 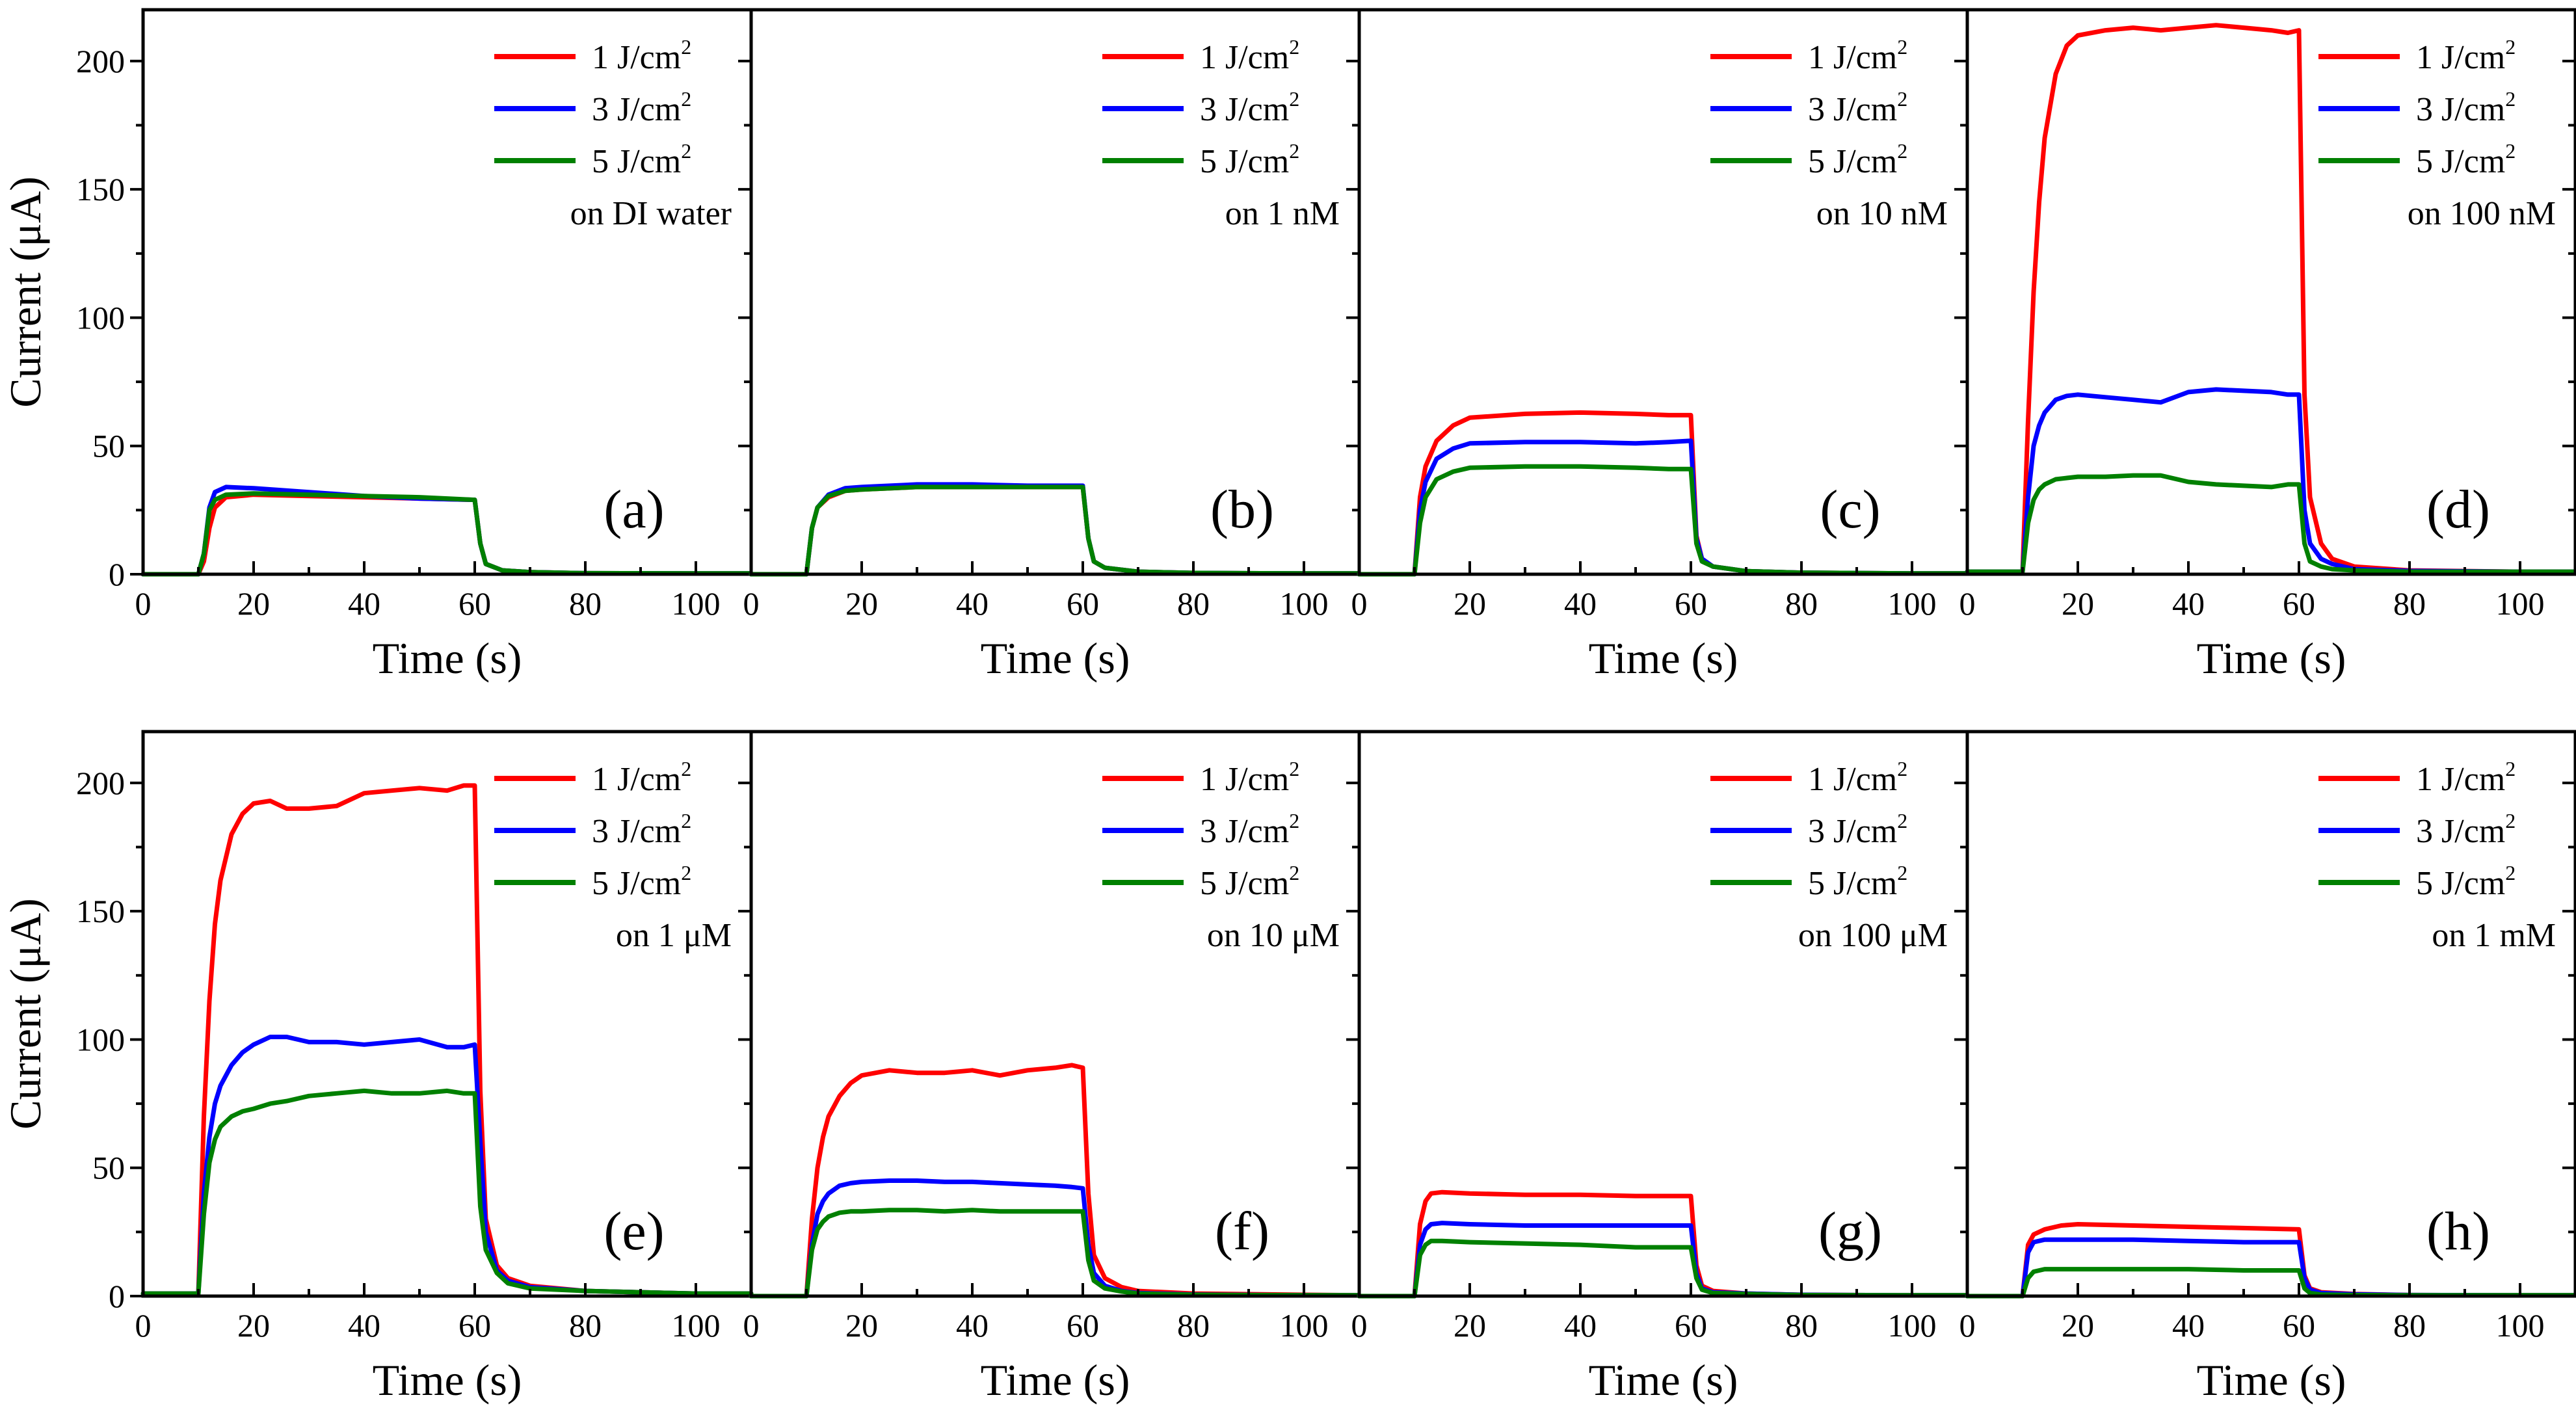 What do you see at coordinates (1850, 1231) in the screenshot?
I see `panel-label: (g)` at bounding box center [1850, 1231].